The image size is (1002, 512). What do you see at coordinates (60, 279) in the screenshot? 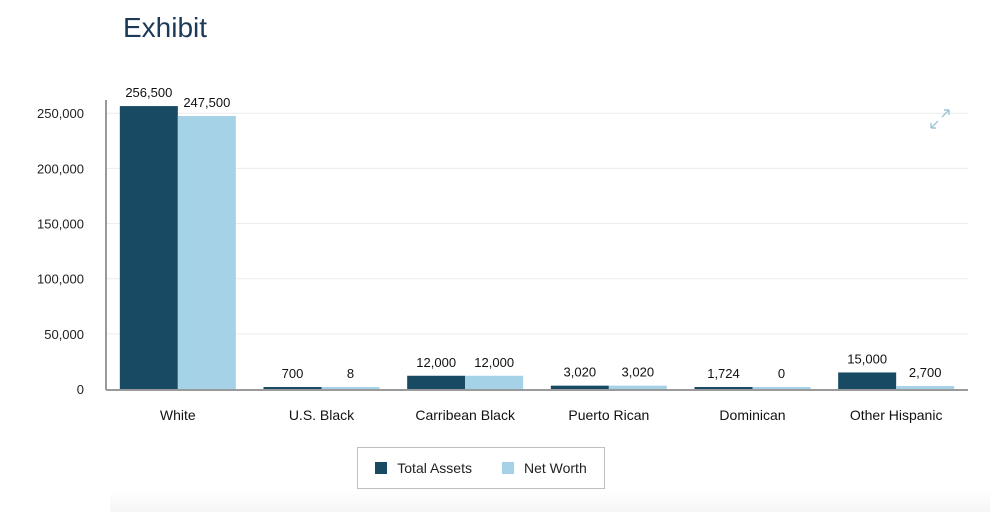
I see `y-tick-label: 100,000` at bounding box center [60, 279].